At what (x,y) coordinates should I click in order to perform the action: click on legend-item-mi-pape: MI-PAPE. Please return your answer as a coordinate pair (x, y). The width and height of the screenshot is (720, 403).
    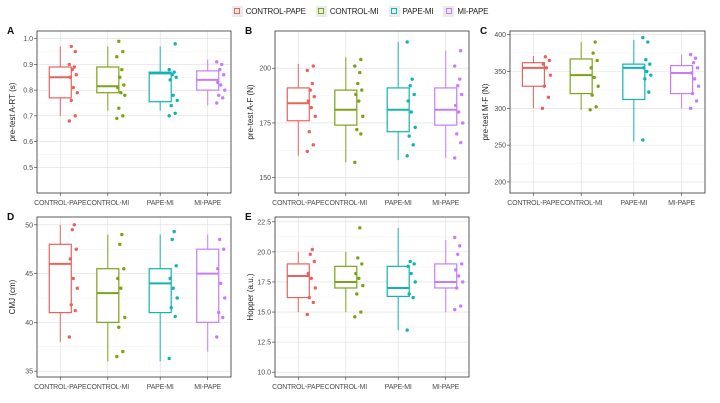
    Looking at the image, I should click on (466, 11).